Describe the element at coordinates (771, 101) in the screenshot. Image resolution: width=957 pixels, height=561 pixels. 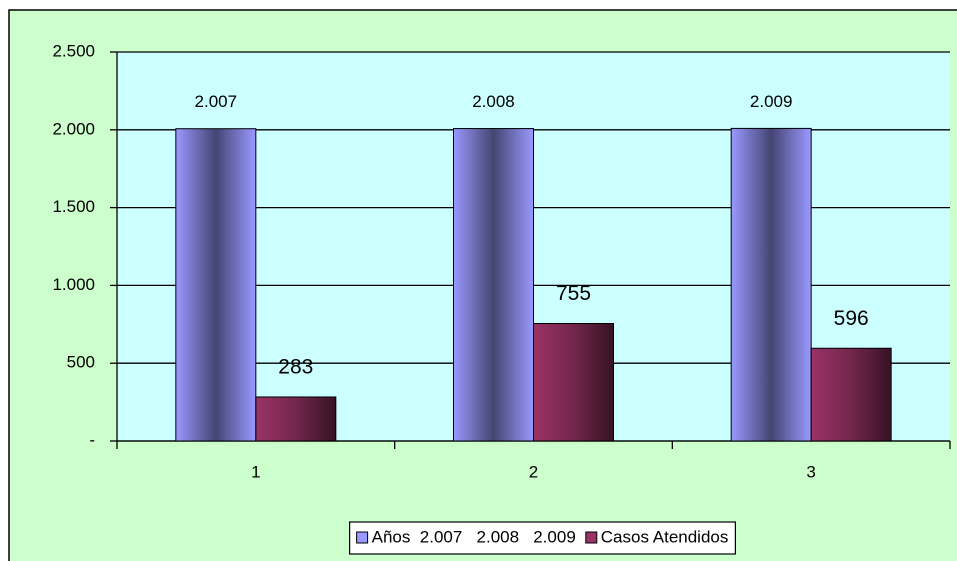
I see `data-label: 2.009` at that location.